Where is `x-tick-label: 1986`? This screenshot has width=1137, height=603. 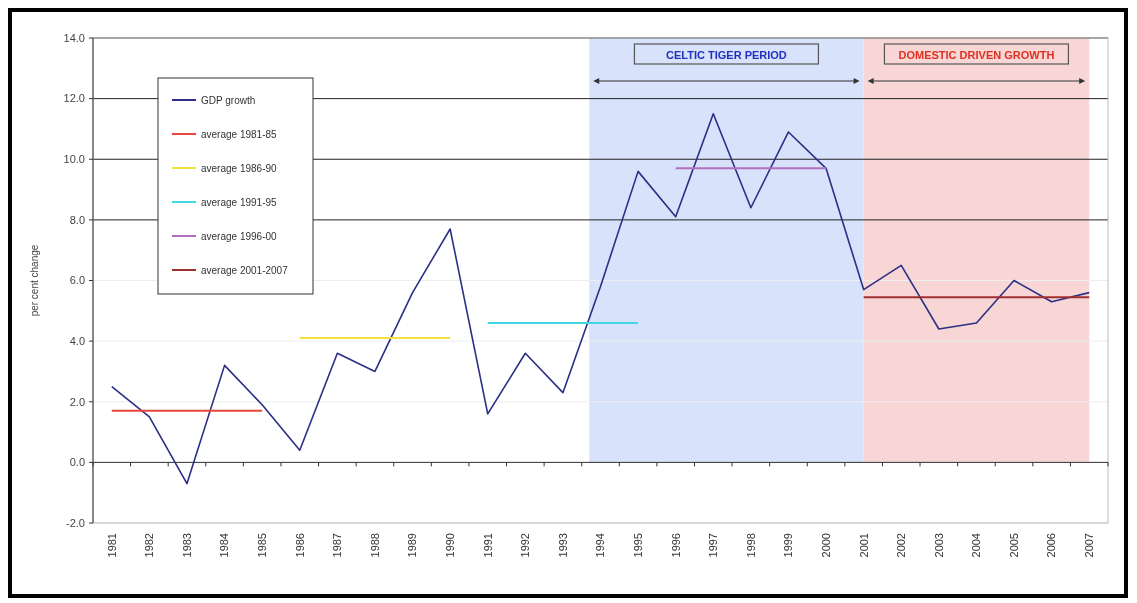
x-tick-label: 1986 is located at coordinates (299, 545).